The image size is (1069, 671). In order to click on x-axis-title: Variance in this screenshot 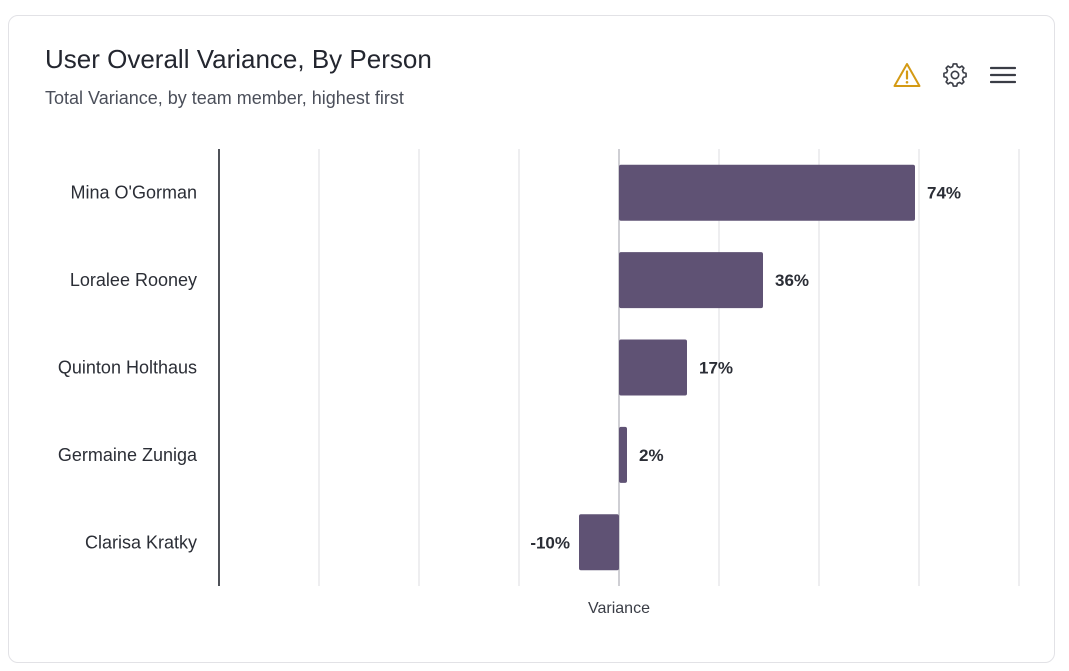, I will do `click(619, 608)`.